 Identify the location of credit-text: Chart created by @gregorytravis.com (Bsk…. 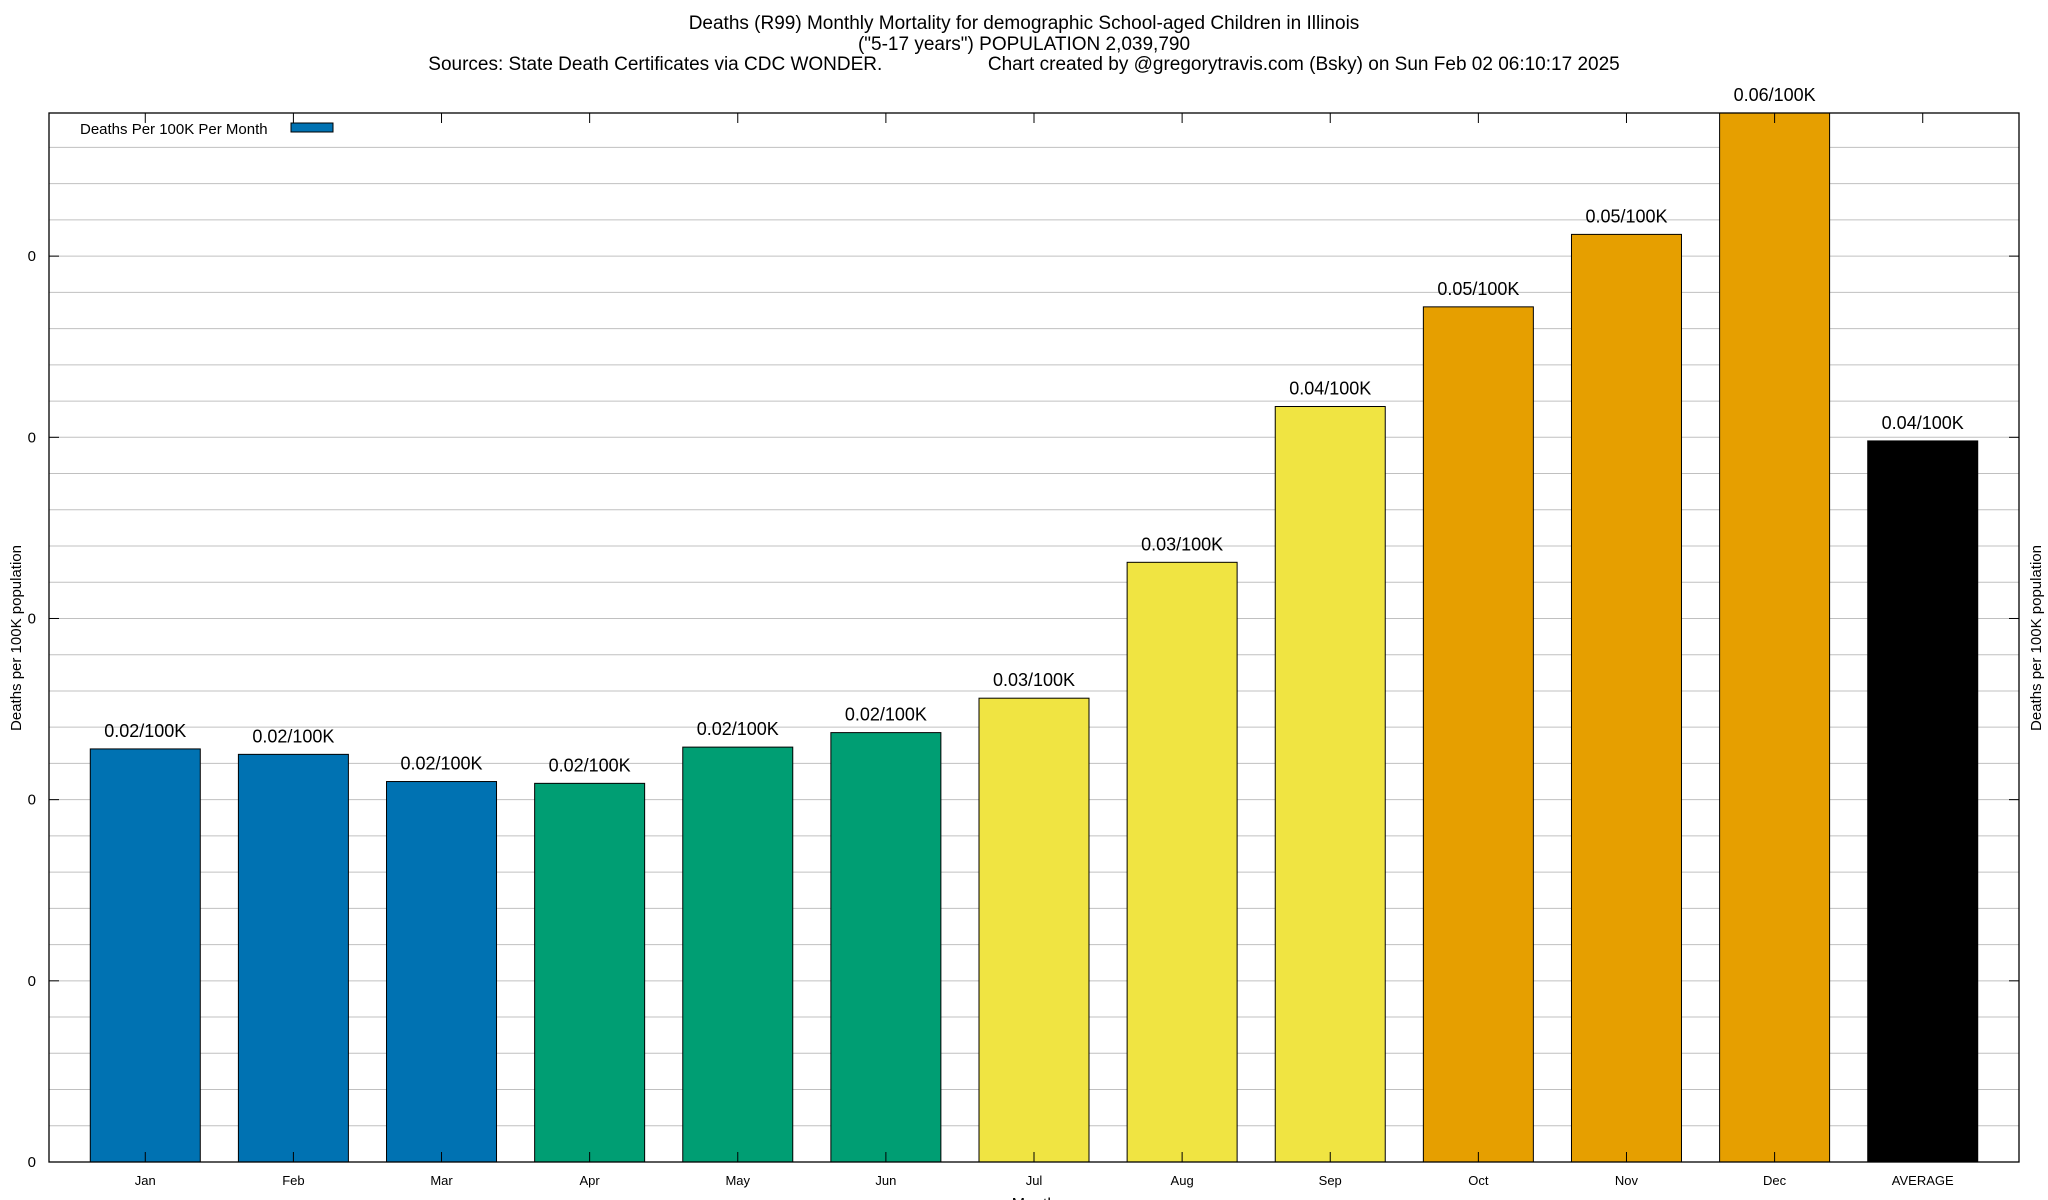
(1303, 64).